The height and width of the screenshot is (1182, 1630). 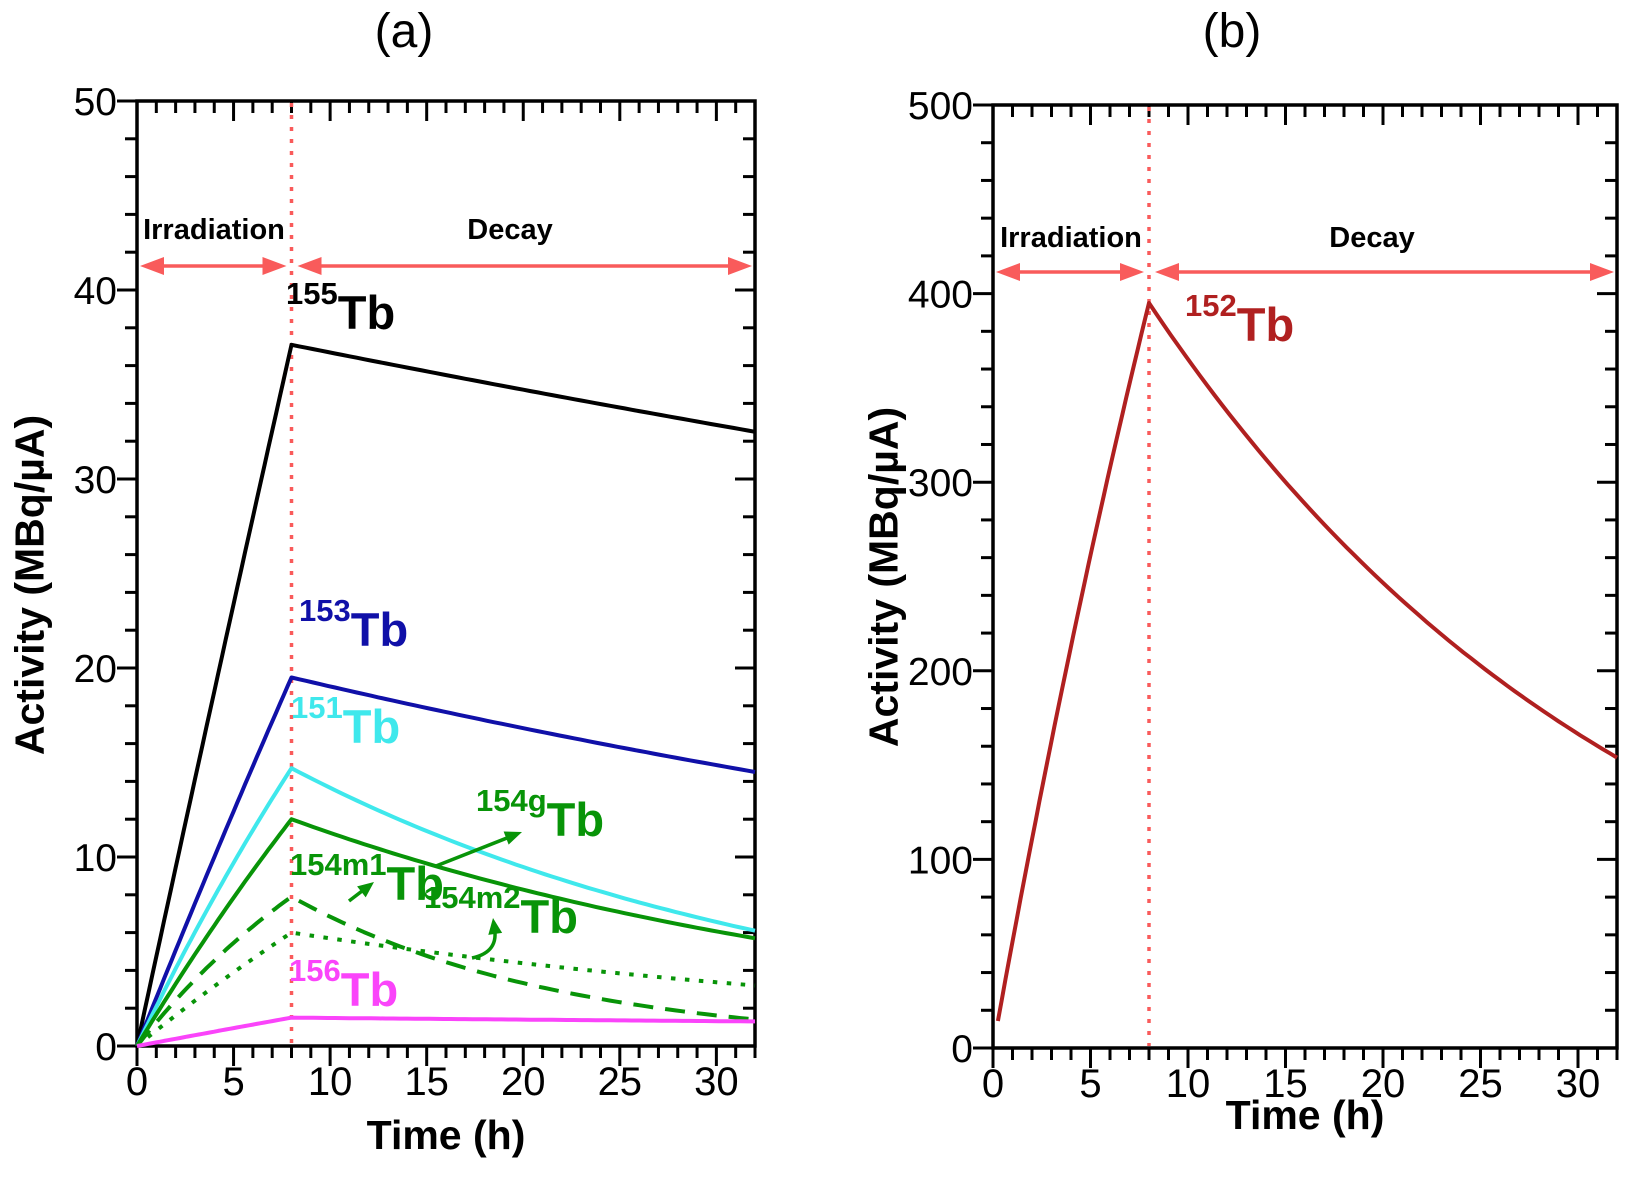 What do you see at coordinates (1372, 238) in the screenshot?
I see `panel-b-decay-label: Decay` at bounding box center [1372, 238].